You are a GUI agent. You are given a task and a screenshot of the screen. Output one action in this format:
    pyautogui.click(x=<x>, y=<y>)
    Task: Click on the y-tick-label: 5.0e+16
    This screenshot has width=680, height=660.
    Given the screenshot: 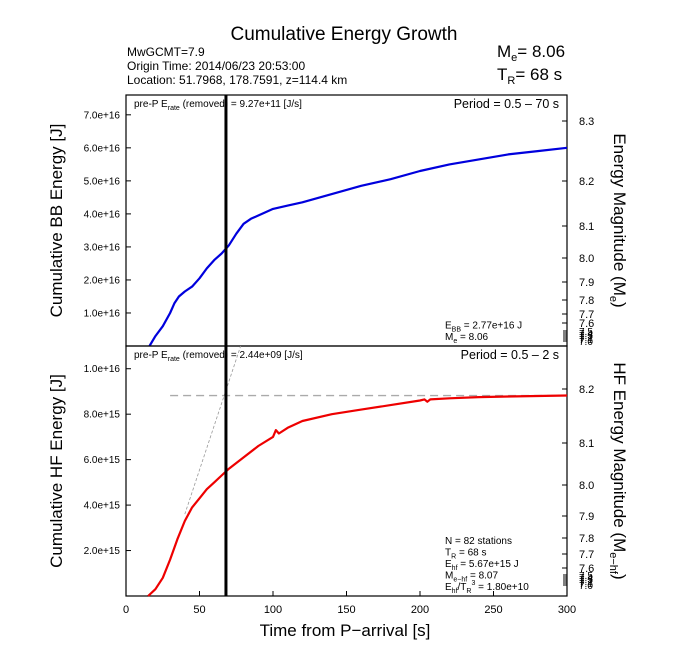 What is the action you would take?
    pyautogui.click(x=102, y=181)
    